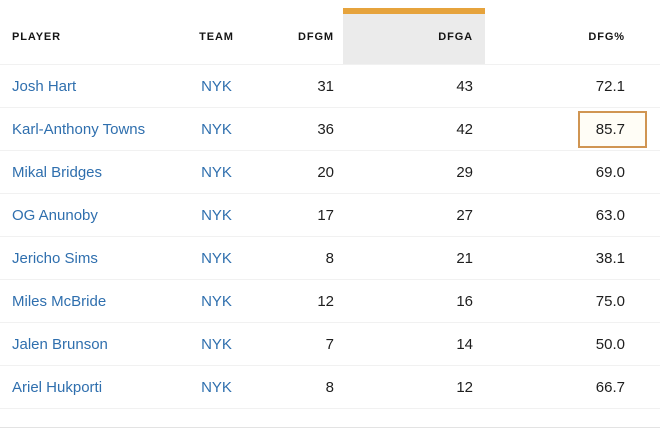 This screenshot has height=428, width=660. I want to click on table-row: Miles McBride NYK 12 16 75.0, so click(330, 300).